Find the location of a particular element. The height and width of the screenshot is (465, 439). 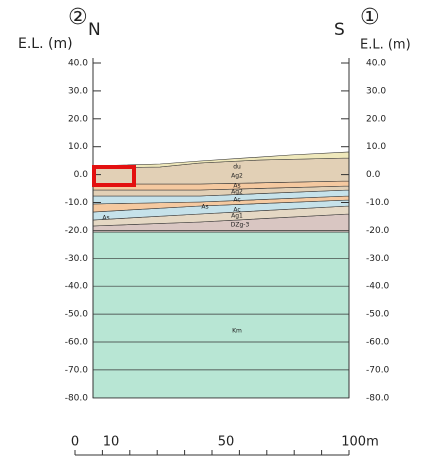

right-direction: S is located at coordinates (339, 30).